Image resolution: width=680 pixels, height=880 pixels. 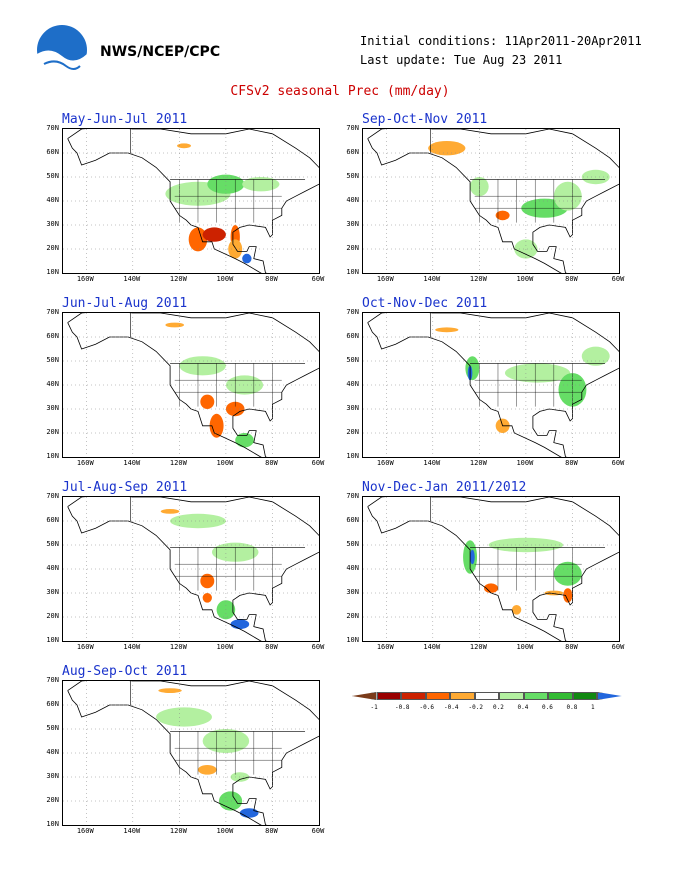 What do you see at coordinates (125, 487) in the screenshot?
I see `panel-title: Jul-Aug-Sep 2011` at bounding box center [125, 487].